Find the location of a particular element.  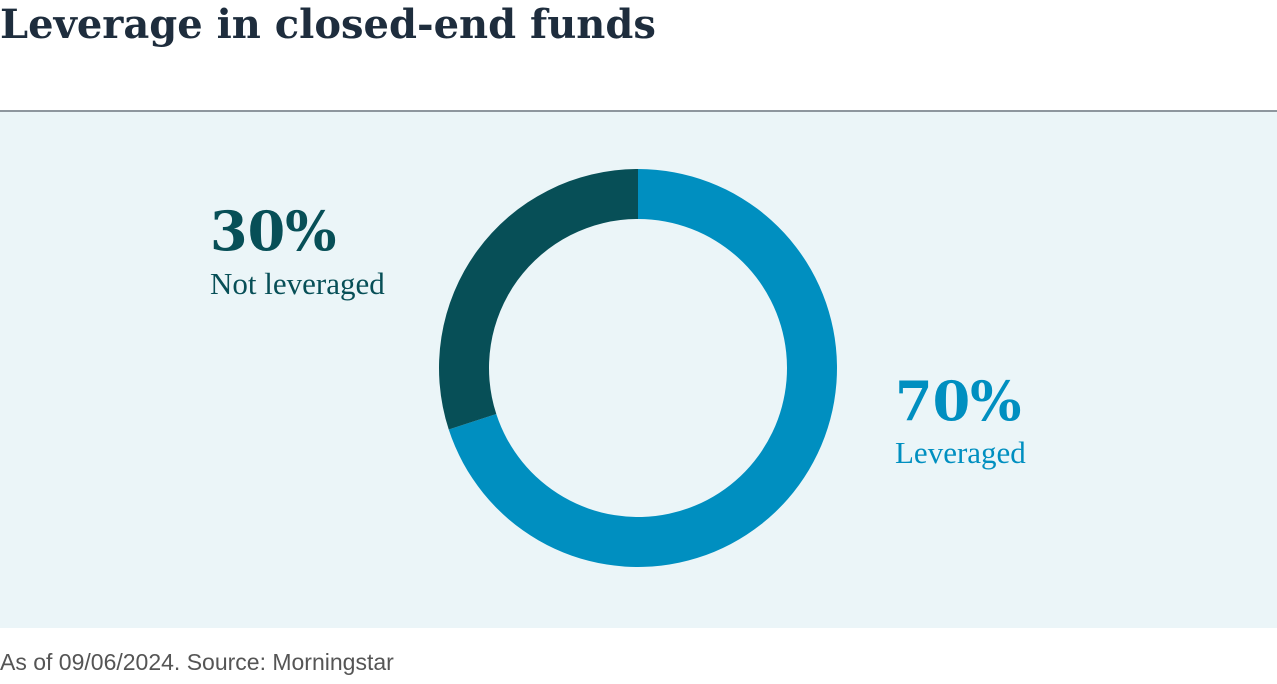

category-label: Leveraged is located at coordinates (960, 452).